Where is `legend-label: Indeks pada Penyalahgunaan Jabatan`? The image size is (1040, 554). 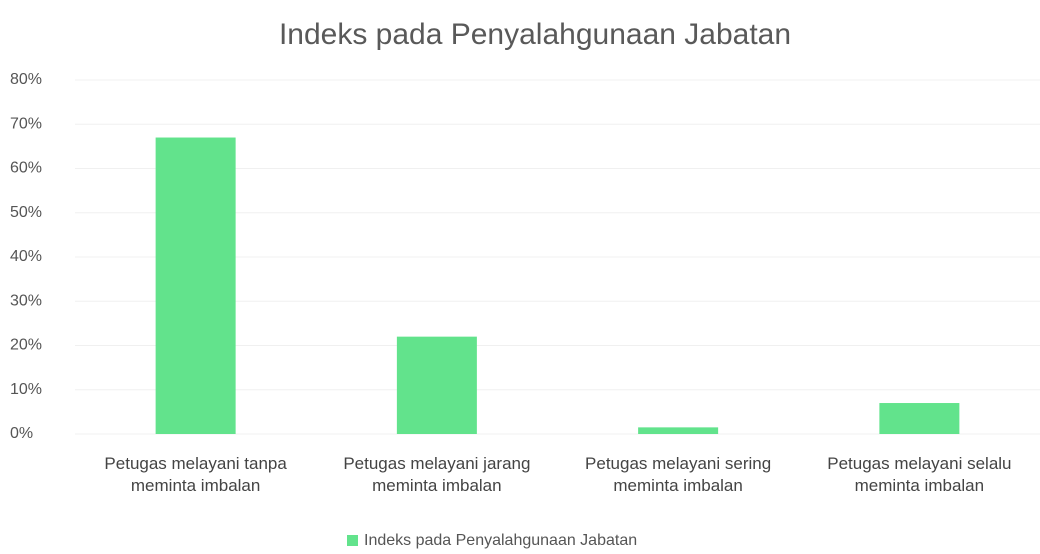
legend-label: Indeks pada Penyalahgunaan Jabatan is located at coordinates (500, 540).